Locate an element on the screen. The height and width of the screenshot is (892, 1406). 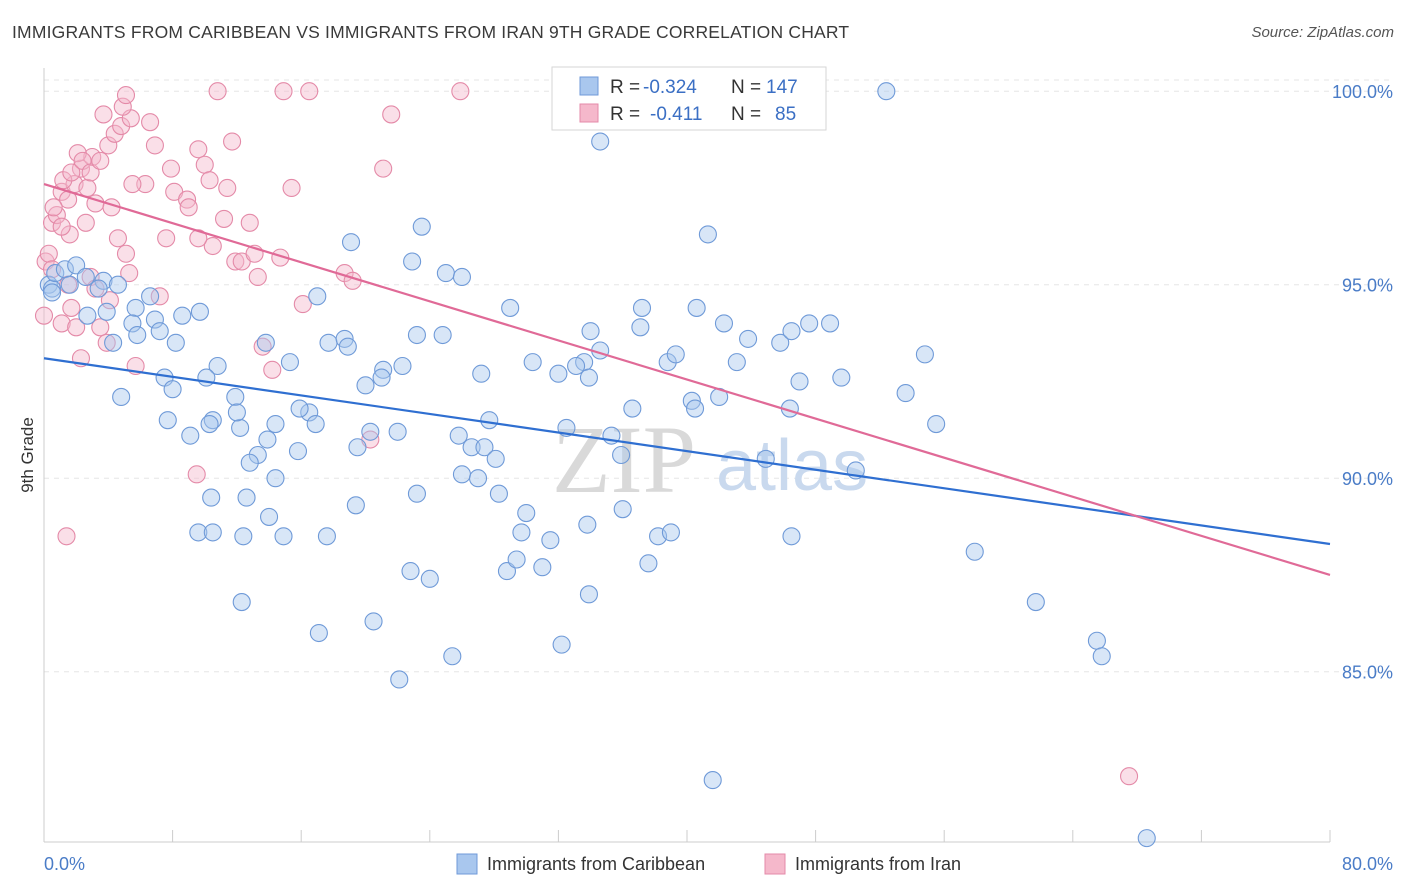
y-axis-tick-labels: 85.0% 90.0% 95.0% 100.0% is located at coordinates (1362, 382).